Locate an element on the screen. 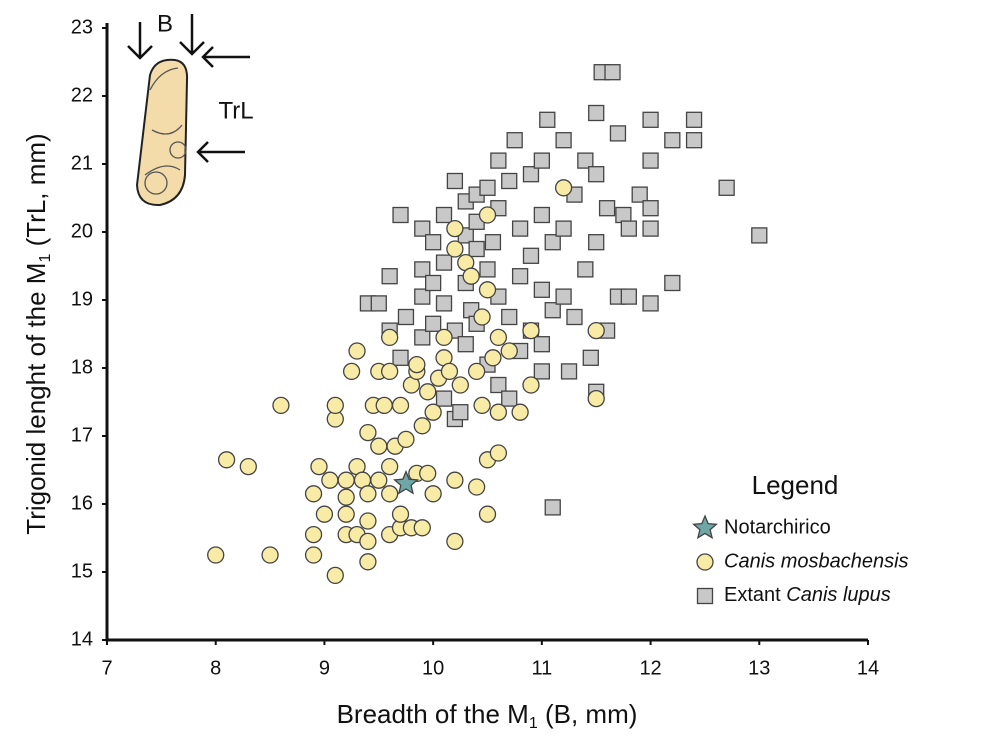 Image resolution: width=990 pixels, height=736 pixels. legend-label: Extant Canis lupus is located at coordinates (807, 595).